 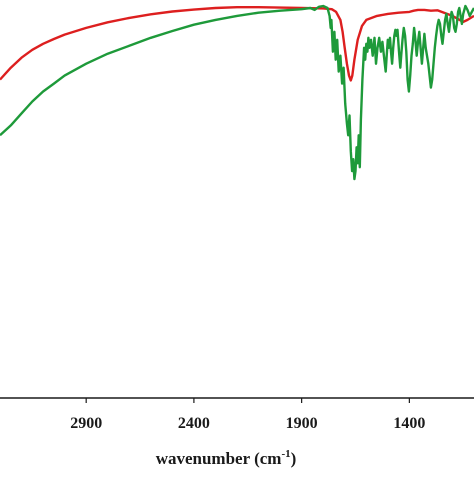 I want to click on x-axis-title: wavenumber (cm-1), so click(x=226, y=458).